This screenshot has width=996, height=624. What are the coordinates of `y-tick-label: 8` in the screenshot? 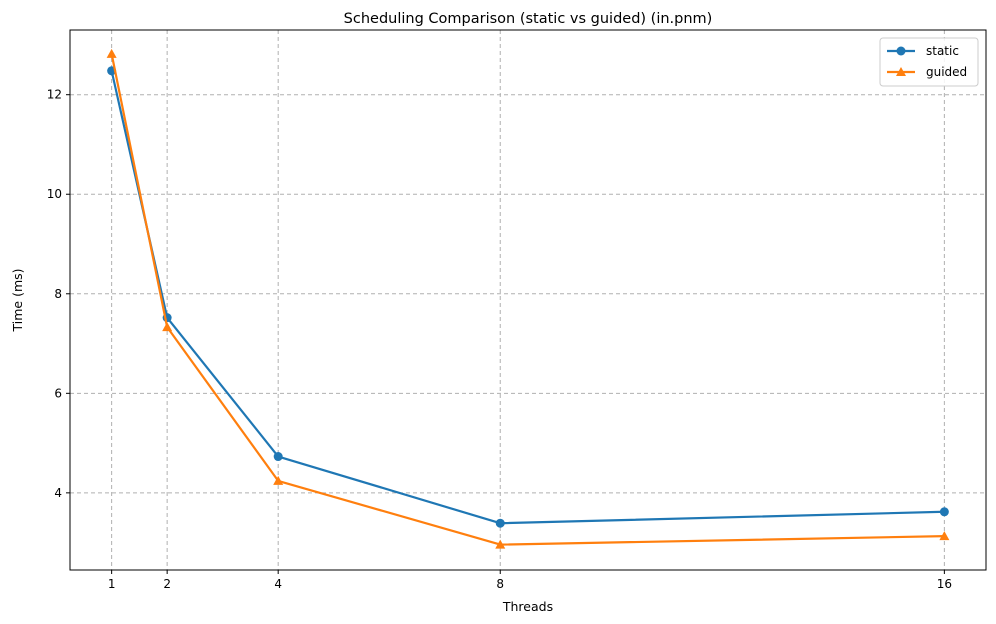 It's located at (58, 294).